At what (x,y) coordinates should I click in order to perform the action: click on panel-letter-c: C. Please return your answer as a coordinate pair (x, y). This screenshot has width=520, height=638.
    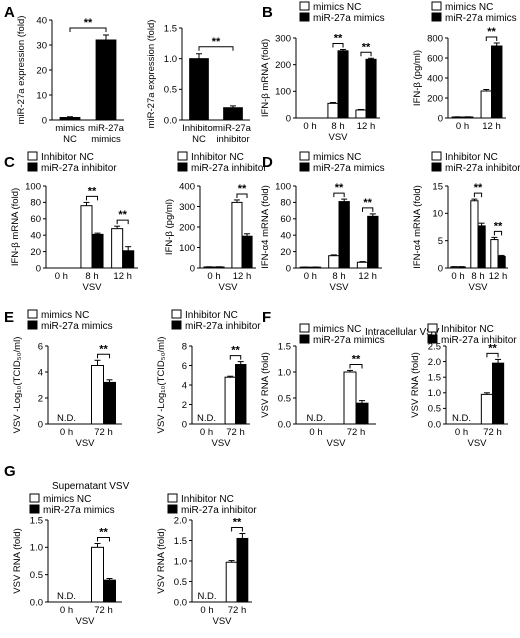
    Looking at the image, I should click on (9, 162).